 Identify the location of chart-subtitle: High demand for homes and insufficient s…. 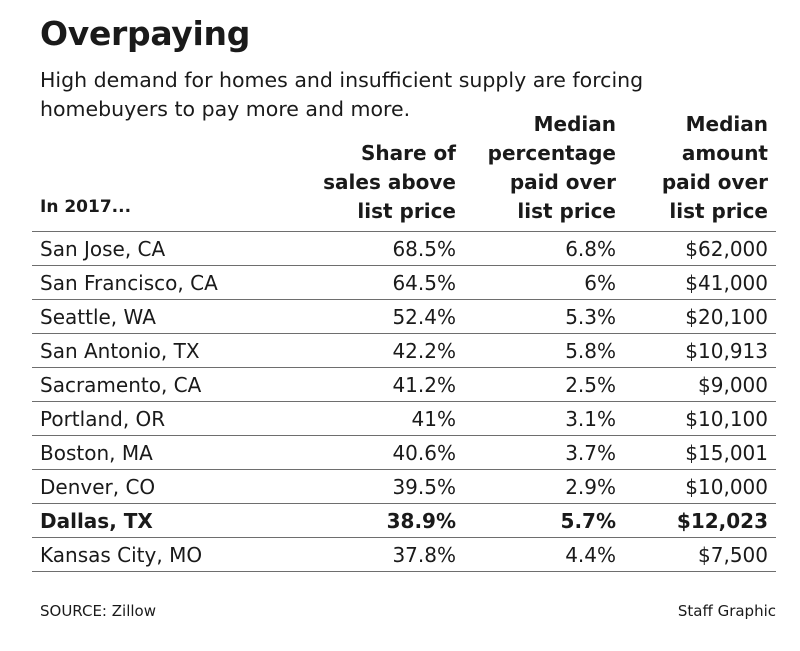
(342, 94).